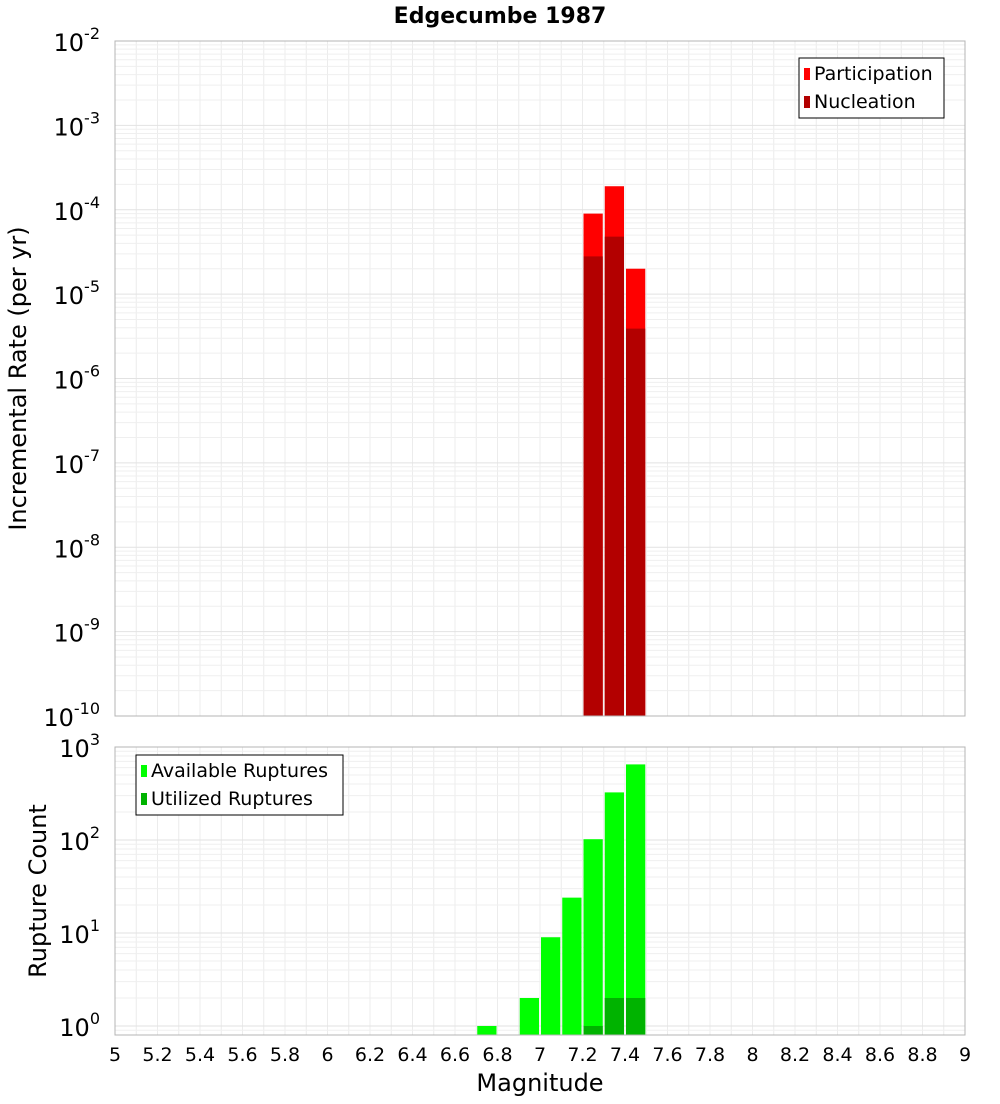  I want to click on x-tick-label: 8.4, so click(837, 1055).